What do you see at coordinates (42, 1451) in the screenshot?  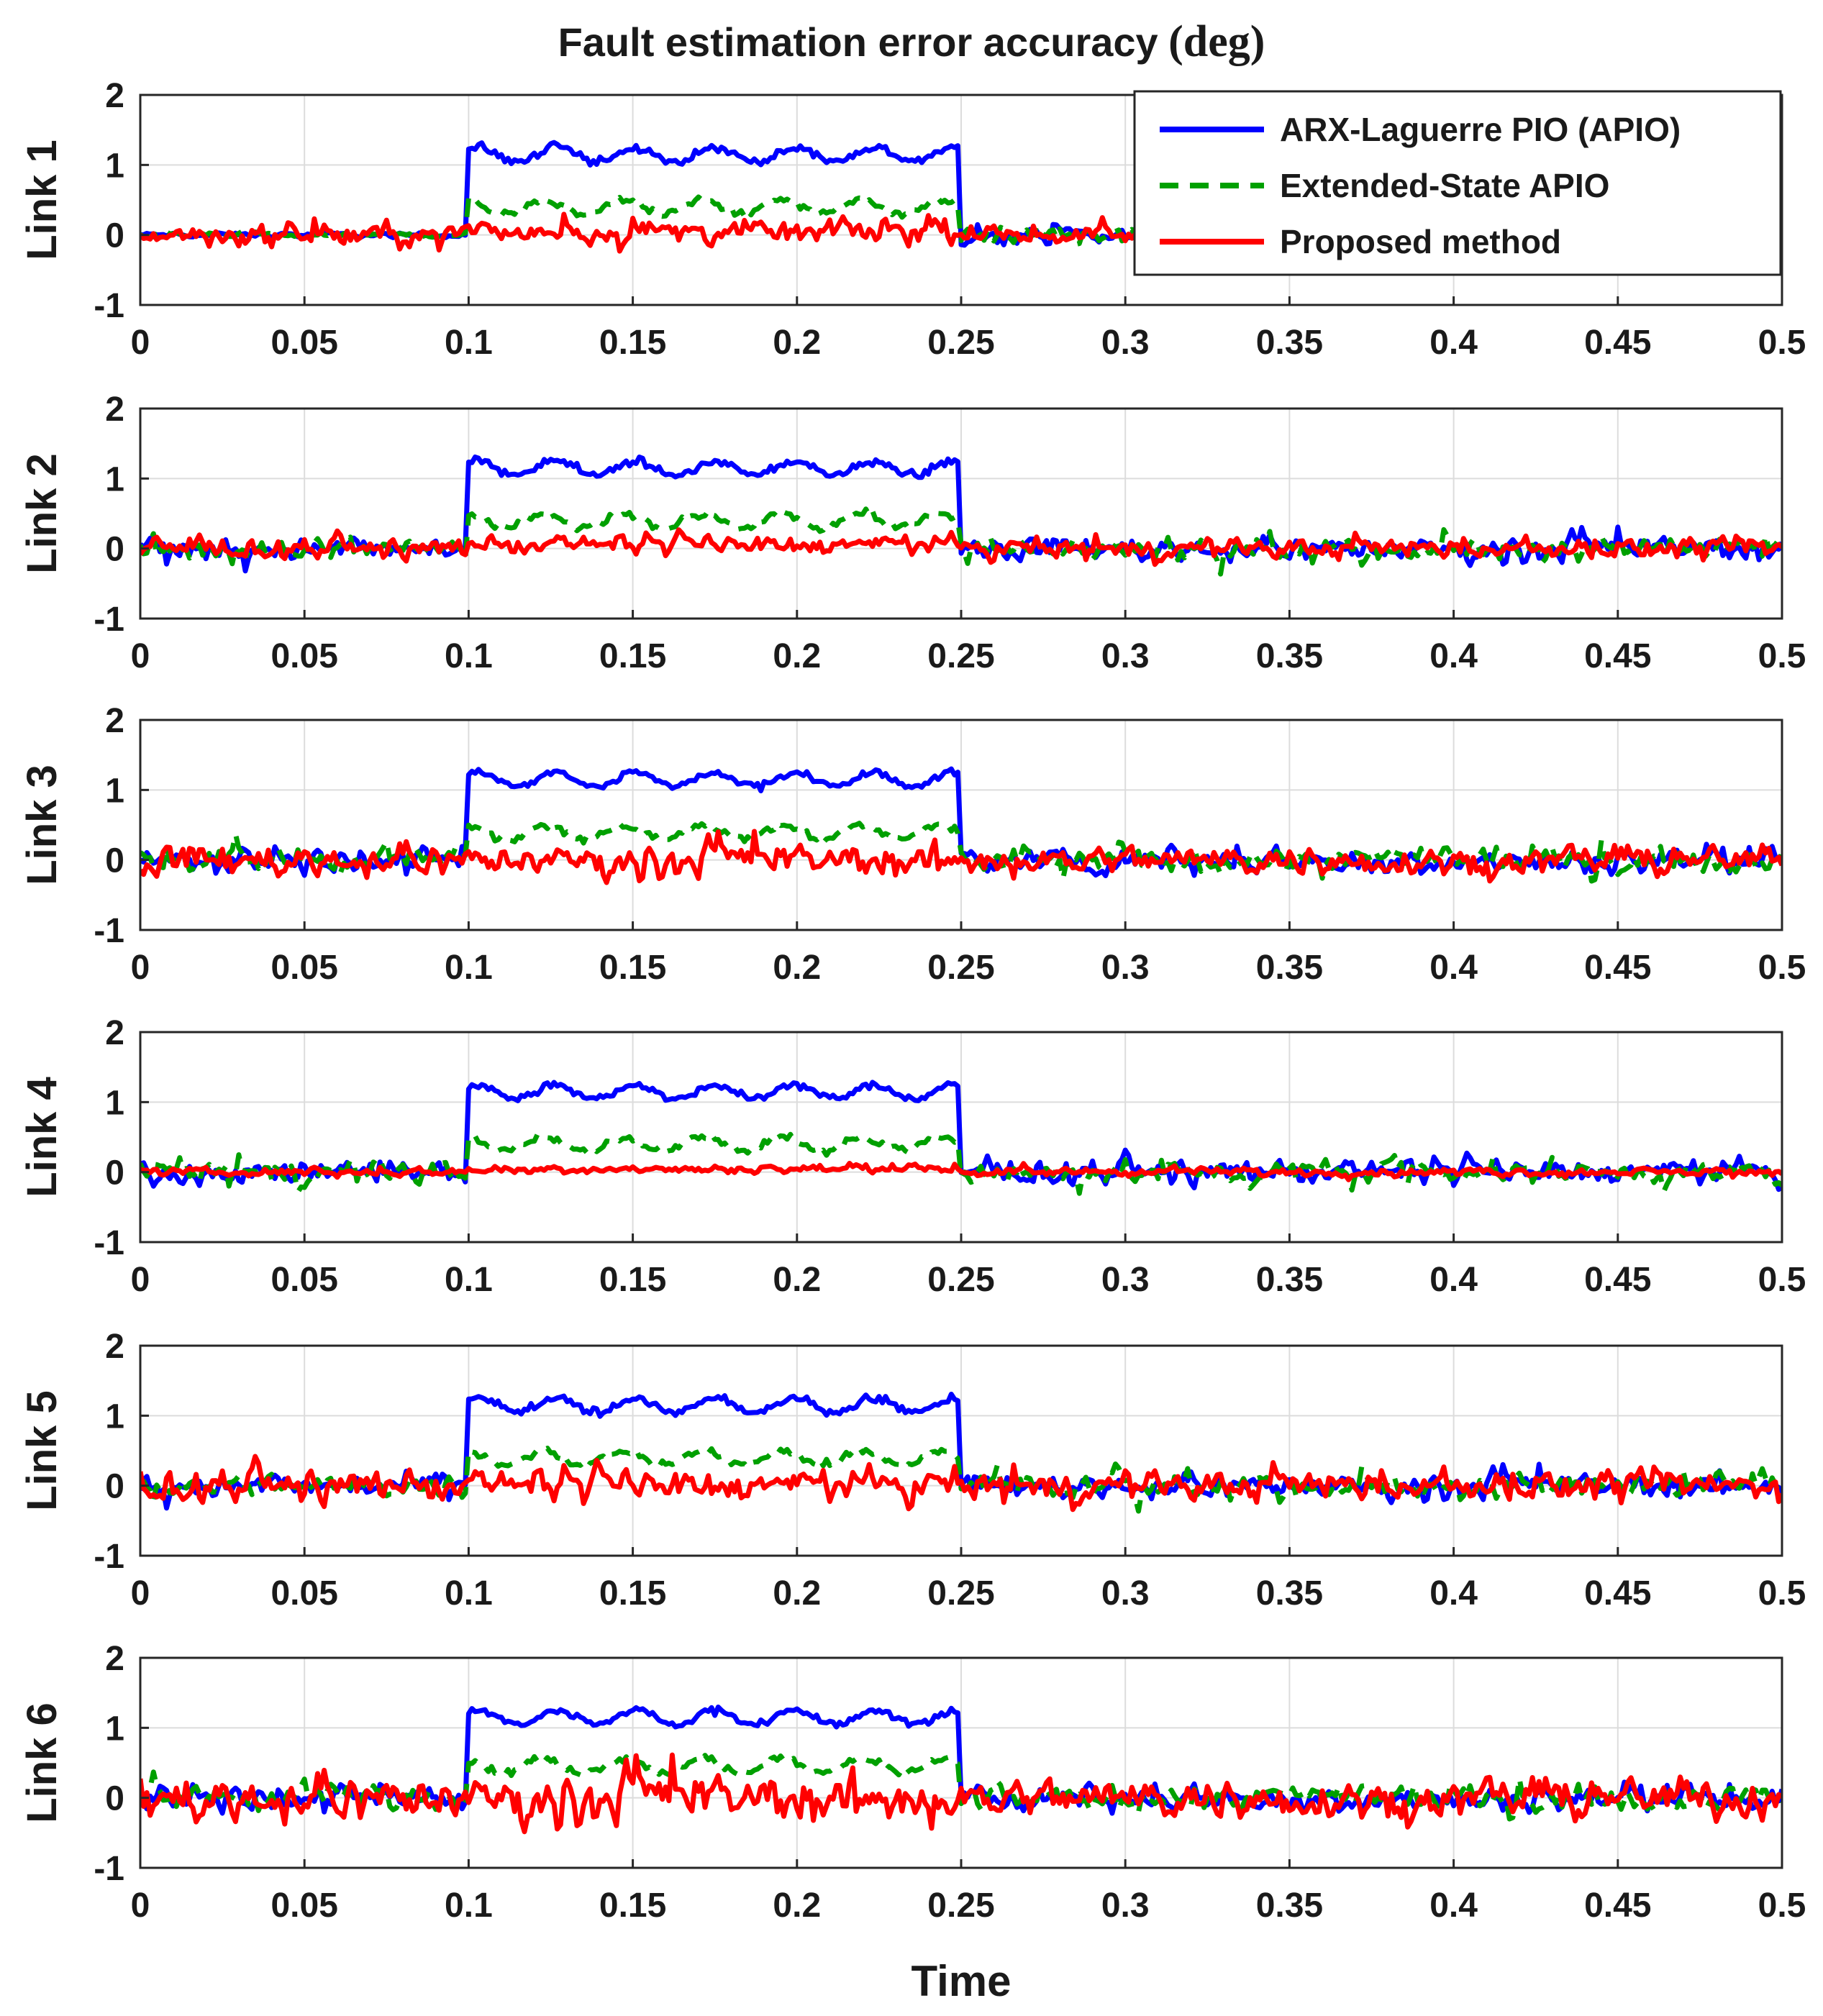 I see `y-axis-label: Link 5` at bounding box center [42, 1451].